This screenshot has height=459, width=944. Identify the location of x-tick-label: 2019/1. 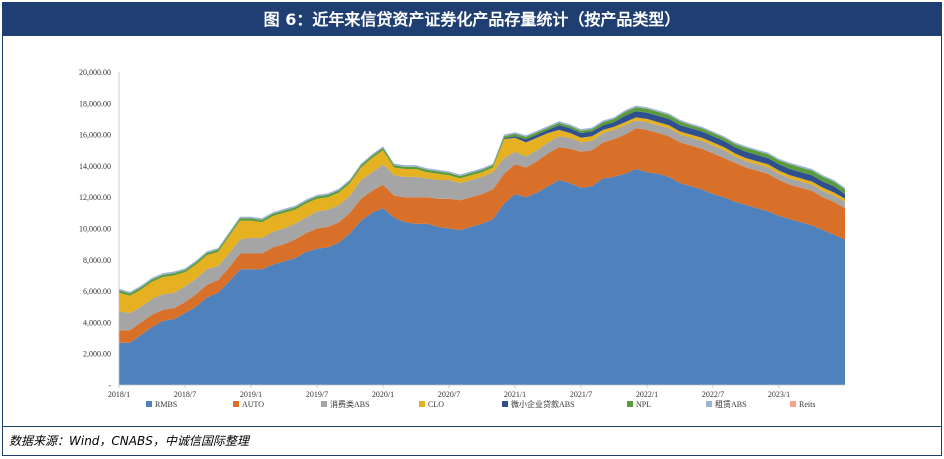
(251, 394).